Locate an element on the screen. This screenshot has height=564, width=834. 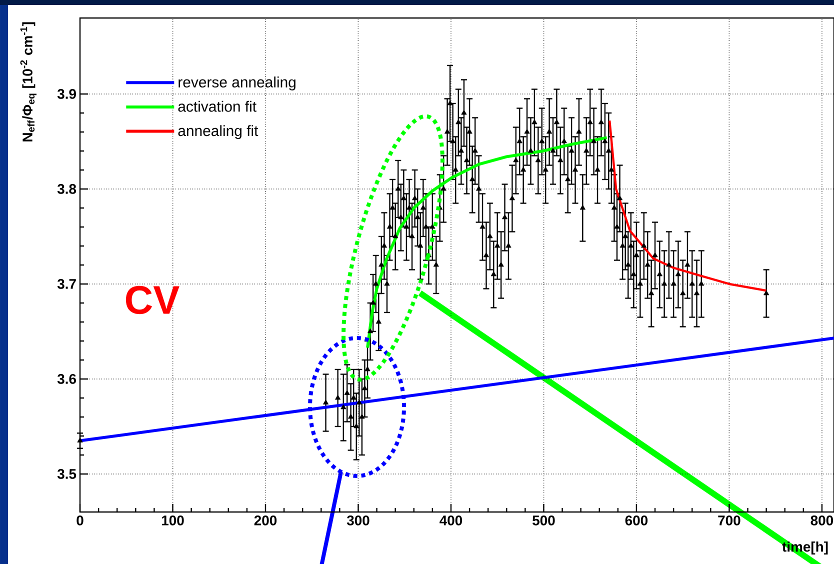
legend-label: annealing fit is located at coordinates (218, 132).